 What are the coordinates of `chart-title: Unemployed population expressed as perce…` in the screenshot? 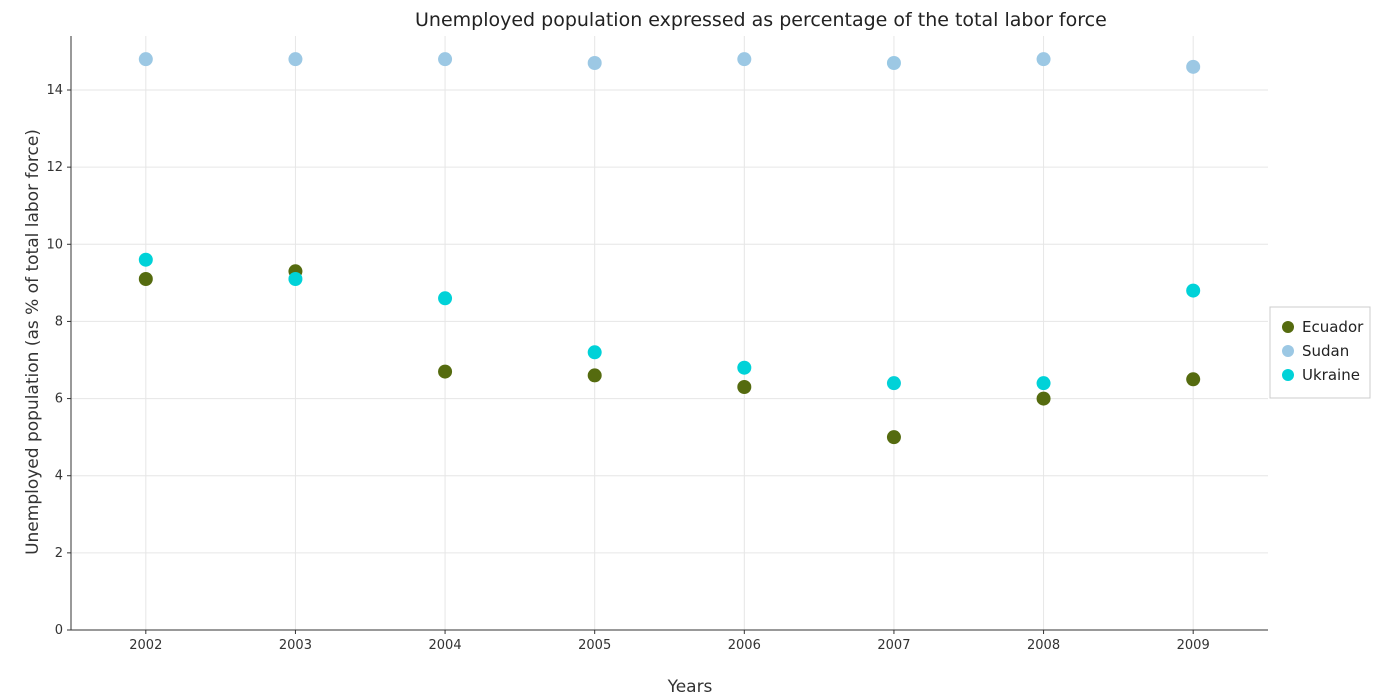 It's located at (761, 20).